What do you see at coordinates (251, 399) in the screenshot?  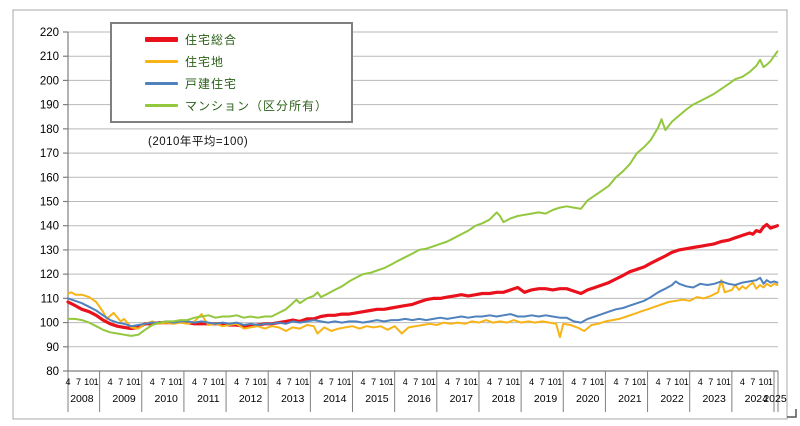 I see `year-tick-label: 2012` at bounding box center [251, 399].